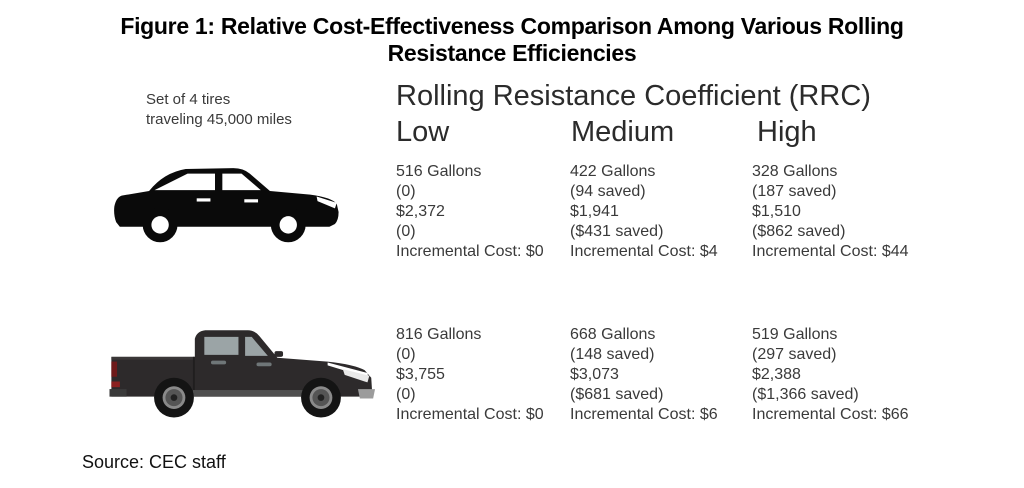  What do you see at coordinates (787, 132) in the screenshot?
I see `column-header-high: High` at bounding box center [787, 132].